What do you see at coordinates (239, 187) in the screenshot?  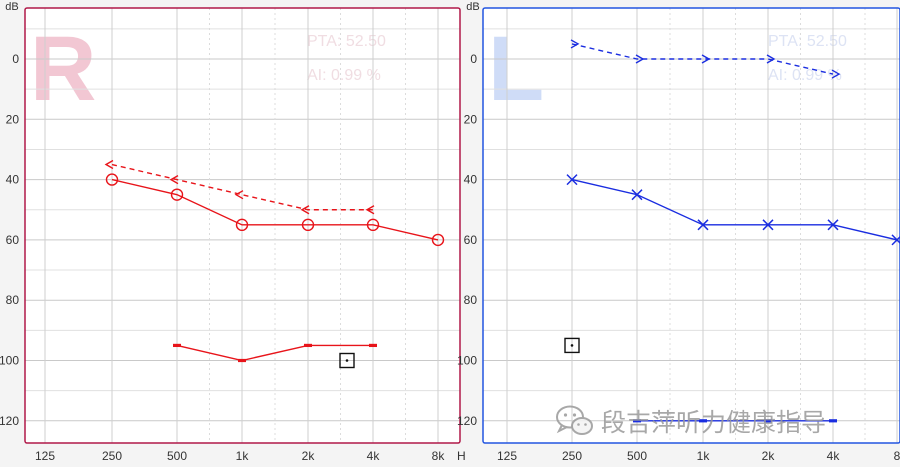 I see `series-arrow-left` at bounding box center [239, 187].